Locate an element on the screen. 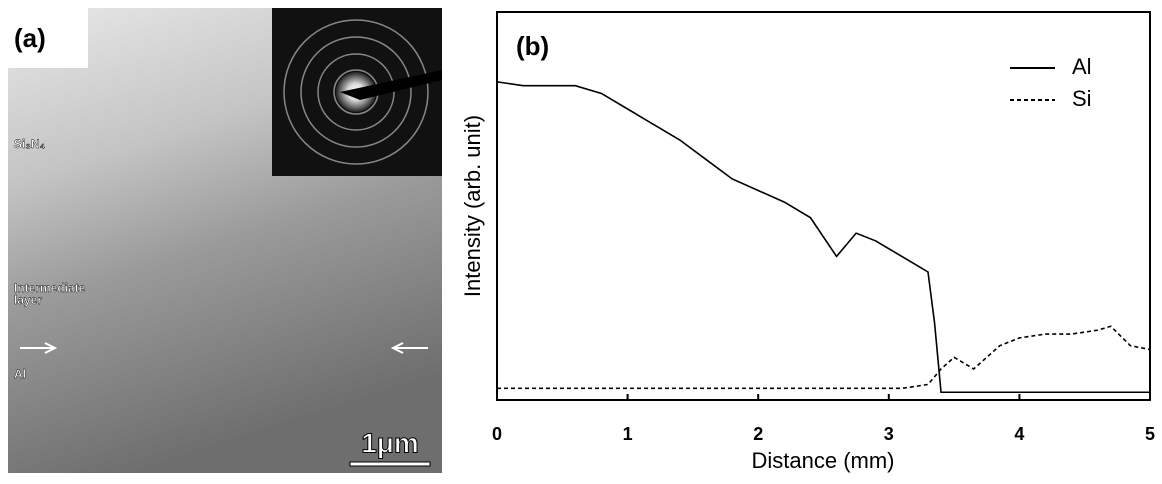 The width and height of the screenshot is (1162, 484). x-tick-label: 2 is located at coordinates (758, 434).